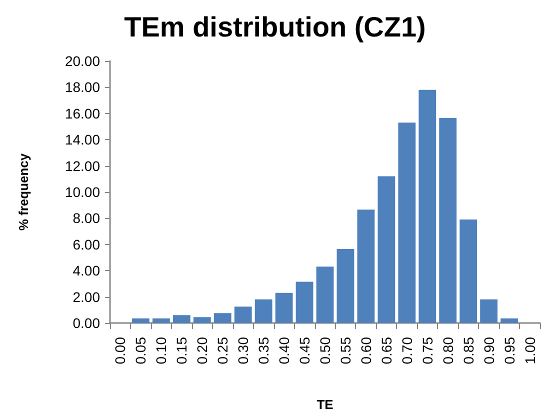  Describe the element at coordinates (304, 350) in the screenshot. I see `x-tick-label: 0.45` at that location.